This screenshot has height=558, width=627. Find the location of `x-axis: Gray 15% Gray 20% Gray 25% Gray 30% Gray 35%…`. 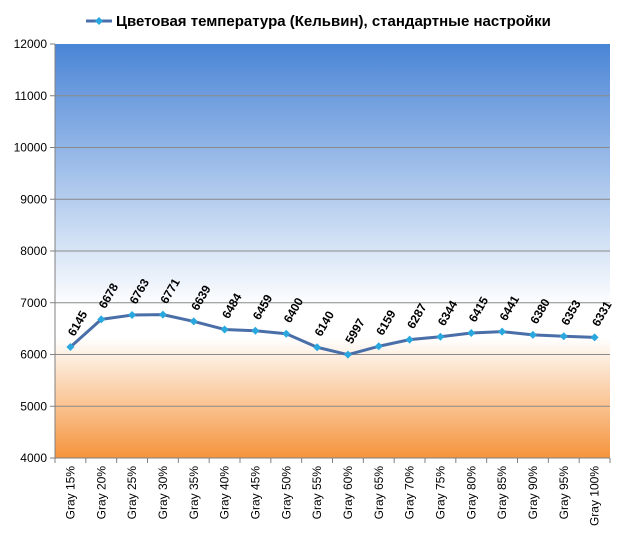

x-axis: Gray 15% Gray 20% Gray 25% Gray 30% Gray 35%… is located at coordinates (332, 491).